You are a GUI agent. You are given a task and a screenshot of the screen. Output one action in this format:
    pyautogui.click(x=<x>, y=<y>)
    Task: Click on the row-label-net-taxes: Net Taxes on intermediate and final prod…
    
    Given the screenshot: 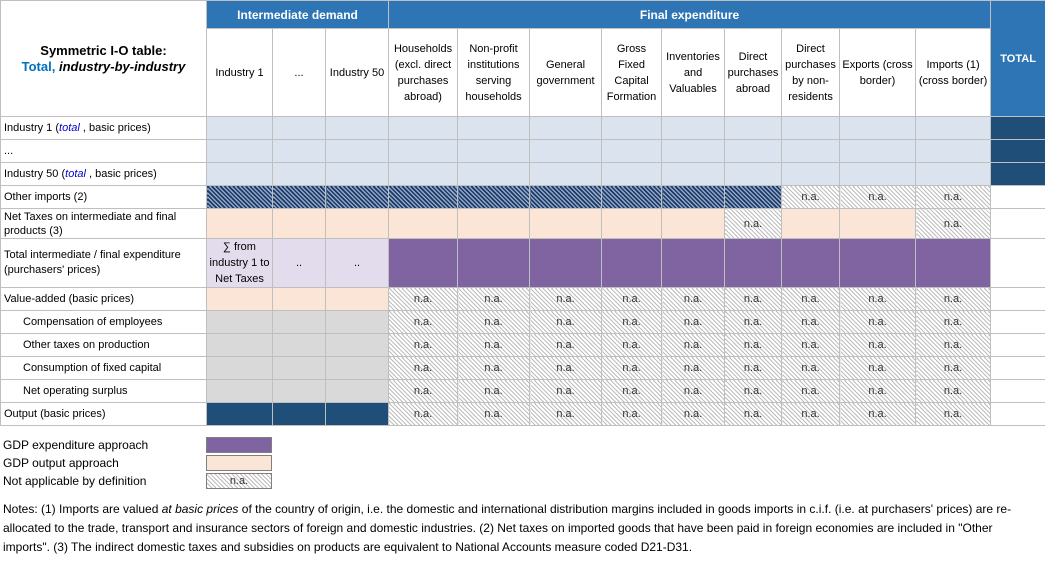 What is the action you would take?
    pyautogui.click(x=103, y=223)
    